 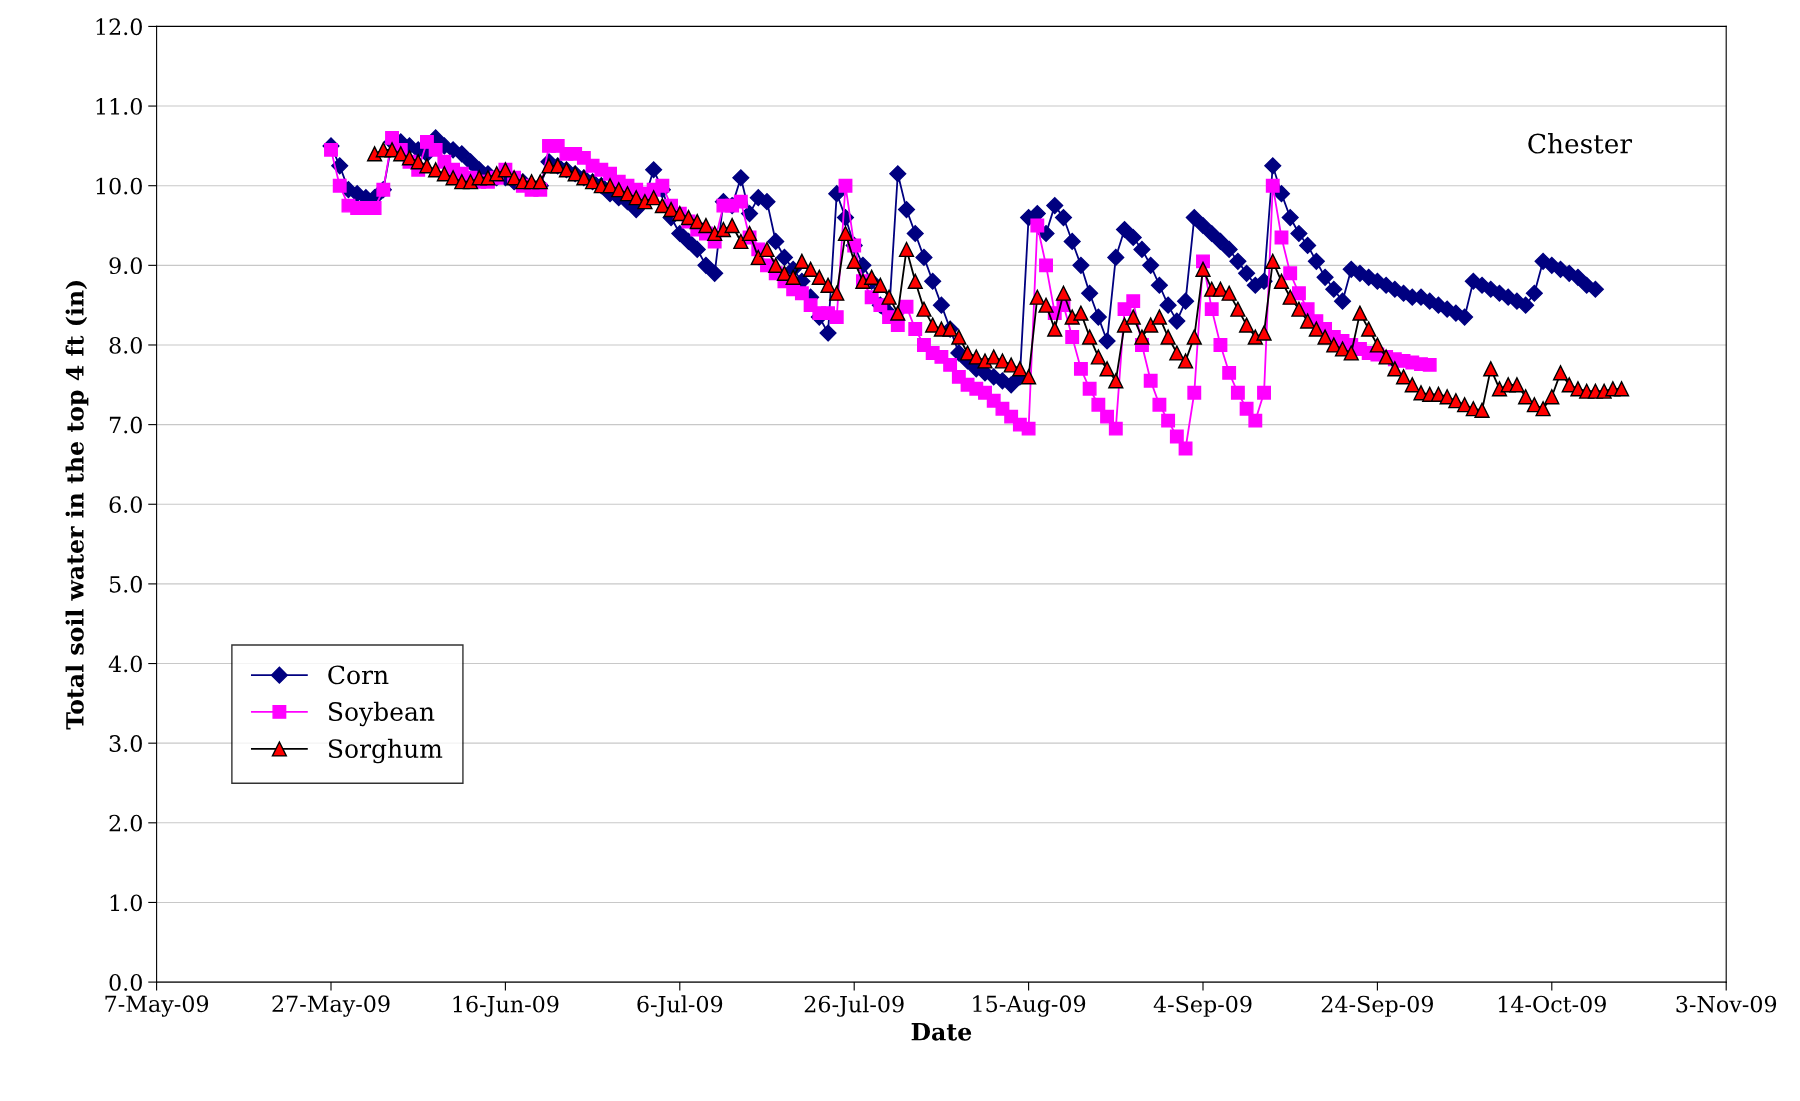 What do you see at coordinates (854, 1006) in the screenshot?
I see `x-tick-label: 26-Jul-09` at bounding box center [854, 1006].